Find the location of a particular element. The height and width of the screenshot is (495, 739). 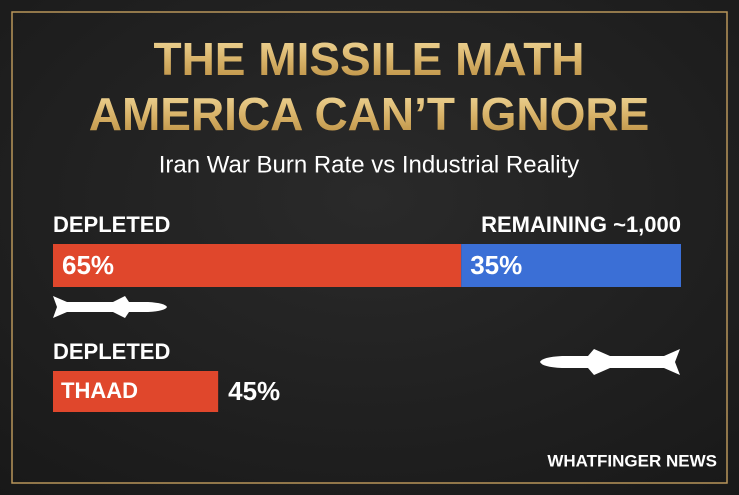

bar-value-label: 35% is located at coordinates (496, 265).